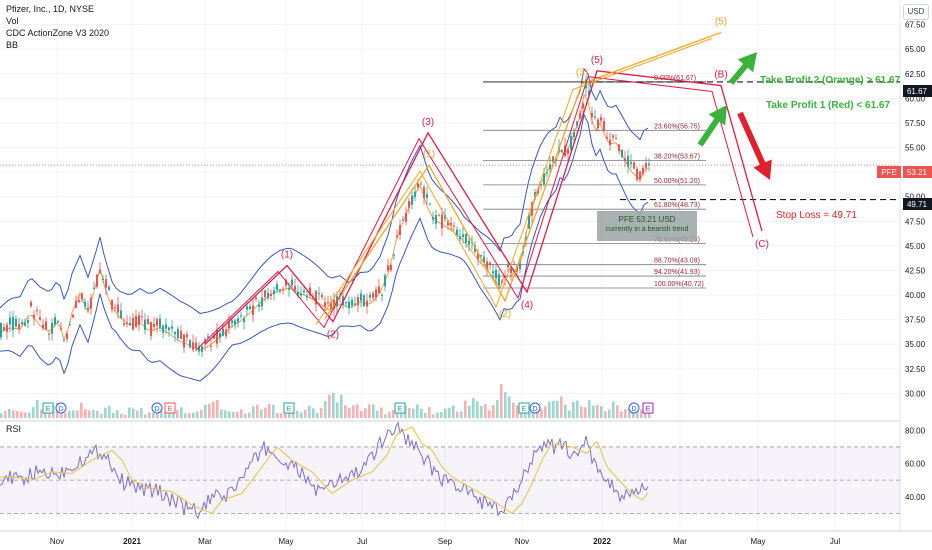 The height and width of the screenshot is (550, 932). I want to click on wave-label: (1), so click(287, 255).